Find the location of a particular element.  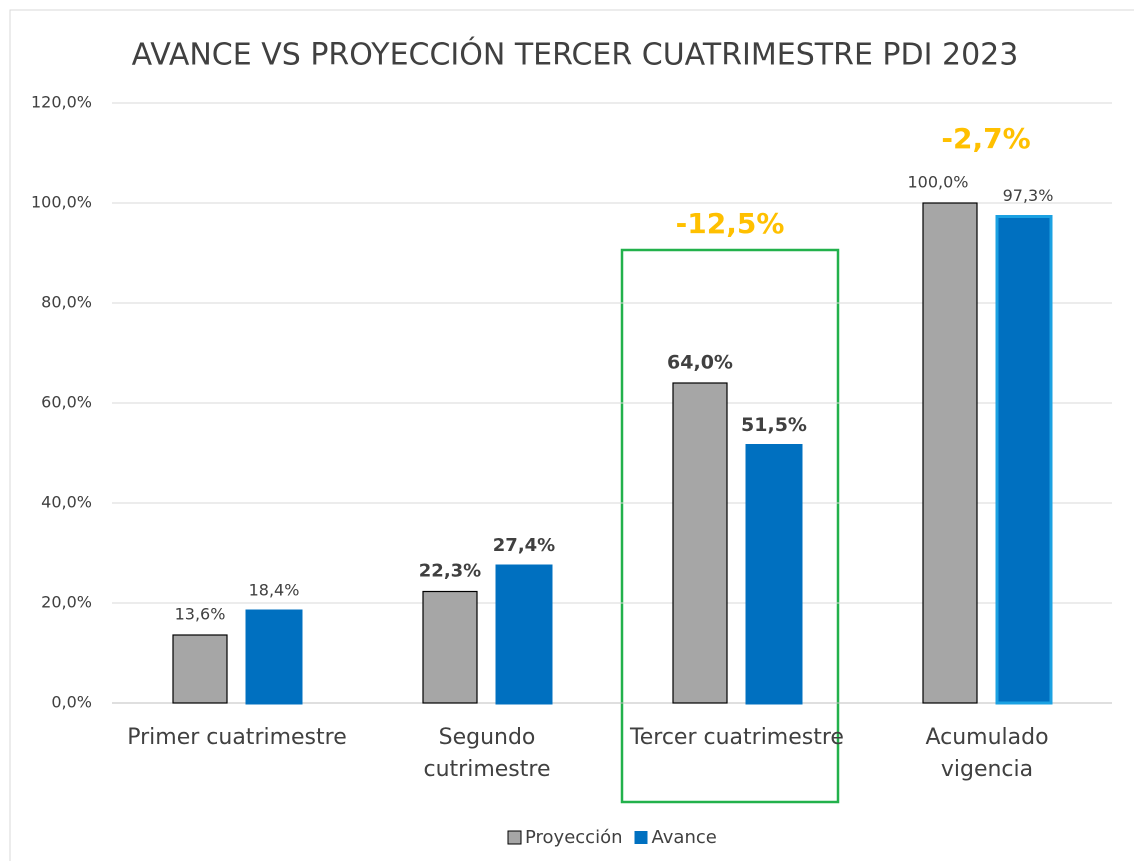

x-tick-label: Acumulado vigencia is located at coordinates (987, 753).